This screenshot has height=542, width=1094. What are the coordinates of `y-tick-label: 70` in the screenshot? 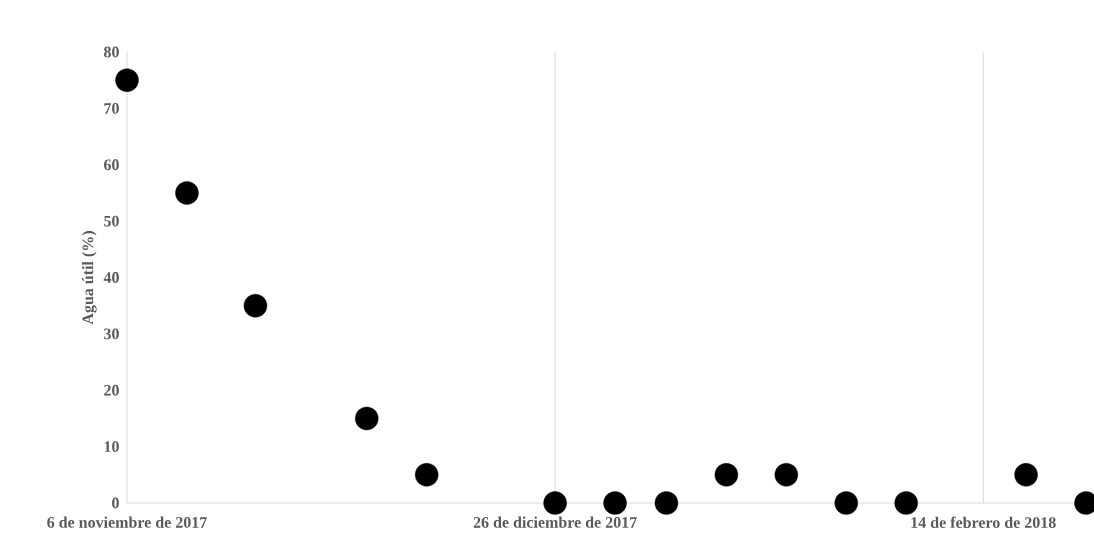 It's located at (111, 108).